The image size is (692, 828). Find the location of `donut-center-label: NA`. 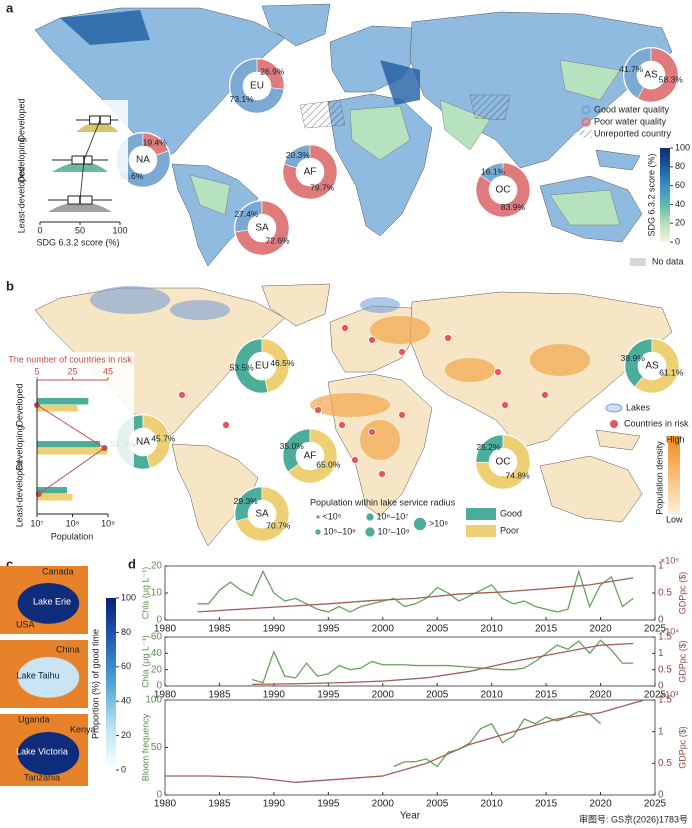

donut-center-label: NA is located at coordinates (143, 160).